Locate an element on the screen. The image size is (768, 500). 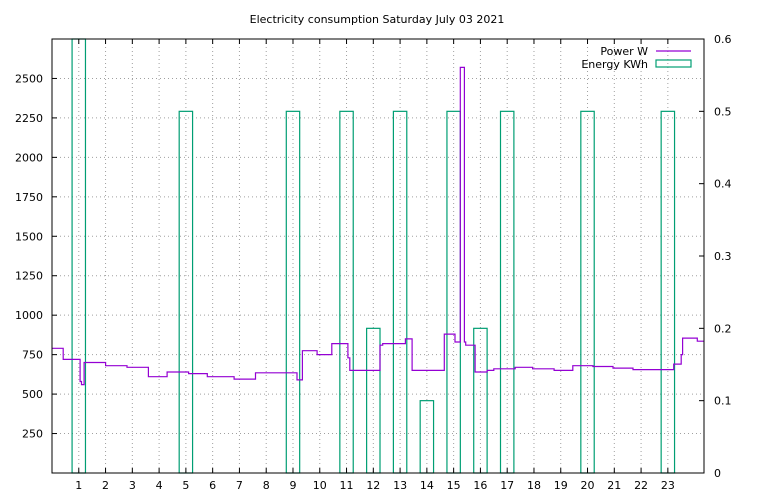
y2-tick-label: 0.5 is located at coordinates (723, 111).